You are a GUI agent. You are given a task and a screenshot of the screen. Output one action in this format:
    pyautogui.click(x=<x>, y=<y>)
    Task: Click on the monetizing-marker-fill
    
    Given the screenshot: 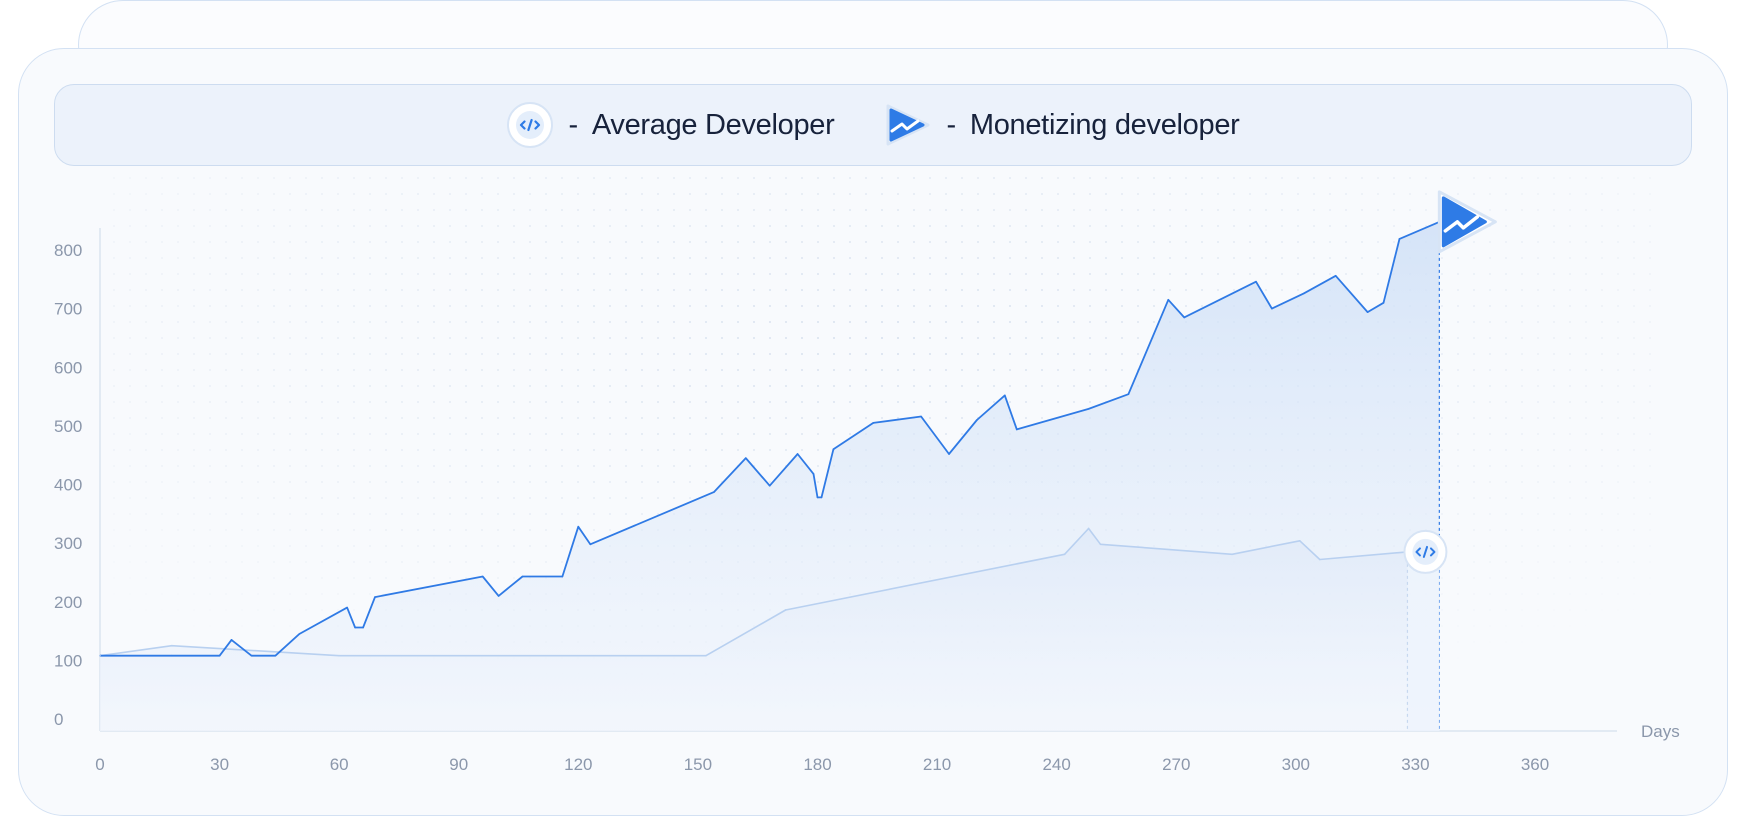 What is the action you would take?
    pyautogui.click(x=1464, y=222)
    